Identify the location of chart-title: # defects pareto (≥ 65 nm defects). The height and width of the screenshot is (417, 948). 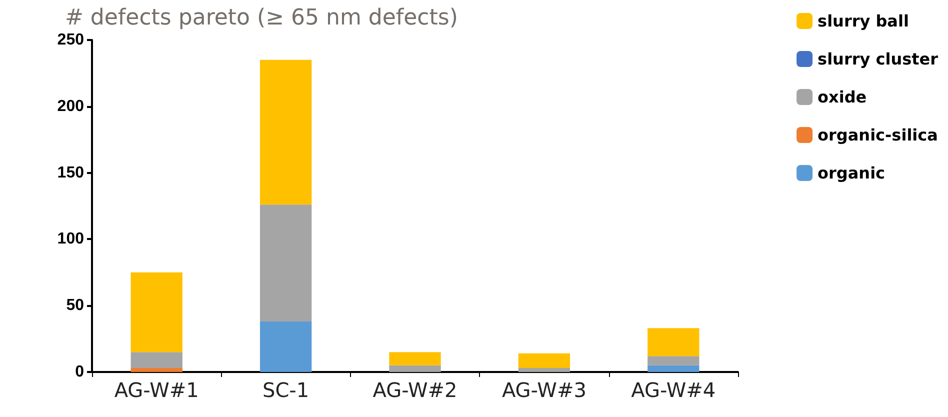
(261, 18).